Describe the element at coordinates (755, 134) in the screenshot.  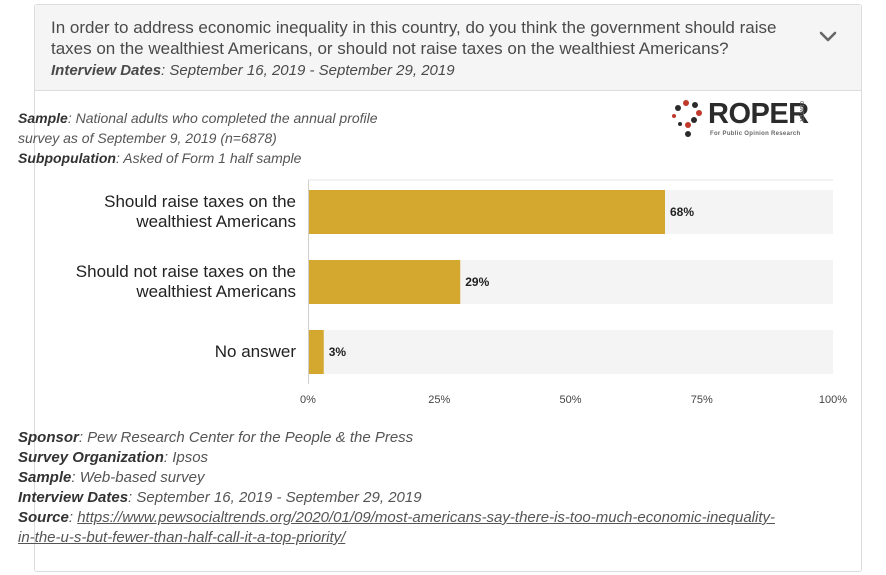
I see `roper-logo-tagline: For Public Opinion Research` at that location.